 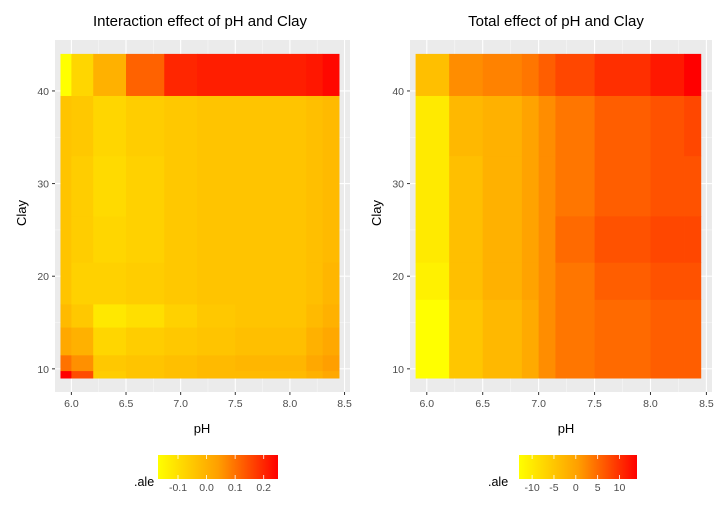 What do you see at coordinates (218, 467) in the screenshot?
I see `interaction-legend-colorbar` at bounding box center [218, 467].